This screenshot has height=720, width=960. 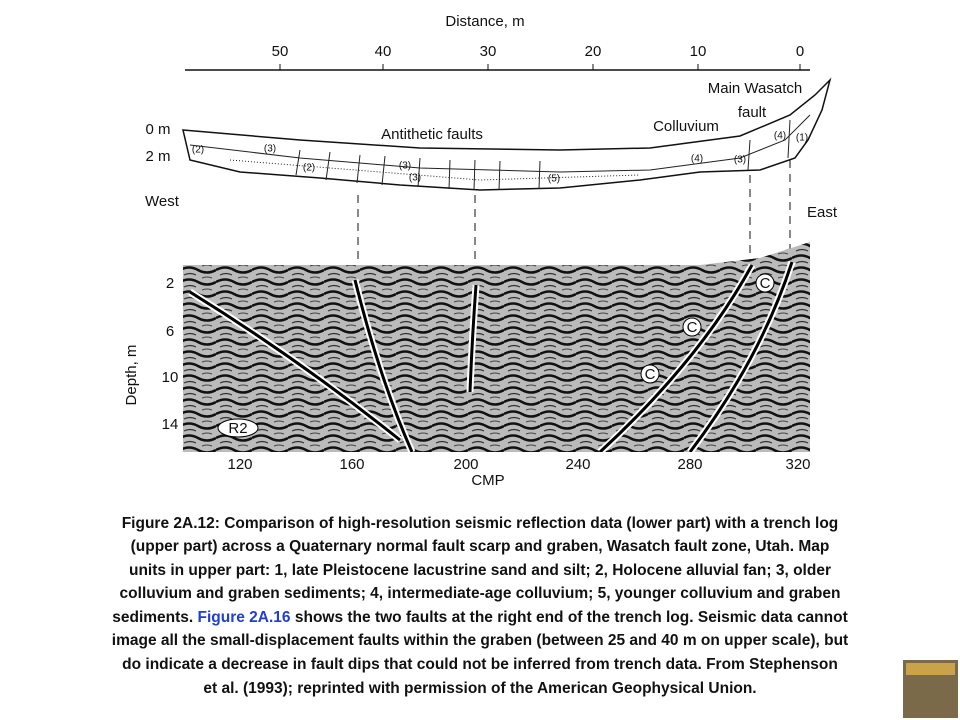 What do you see at coordinates (131, 375) in the screenshot?
I see `depth-axis-label: Depth, m` at bounding box center [131, 375].